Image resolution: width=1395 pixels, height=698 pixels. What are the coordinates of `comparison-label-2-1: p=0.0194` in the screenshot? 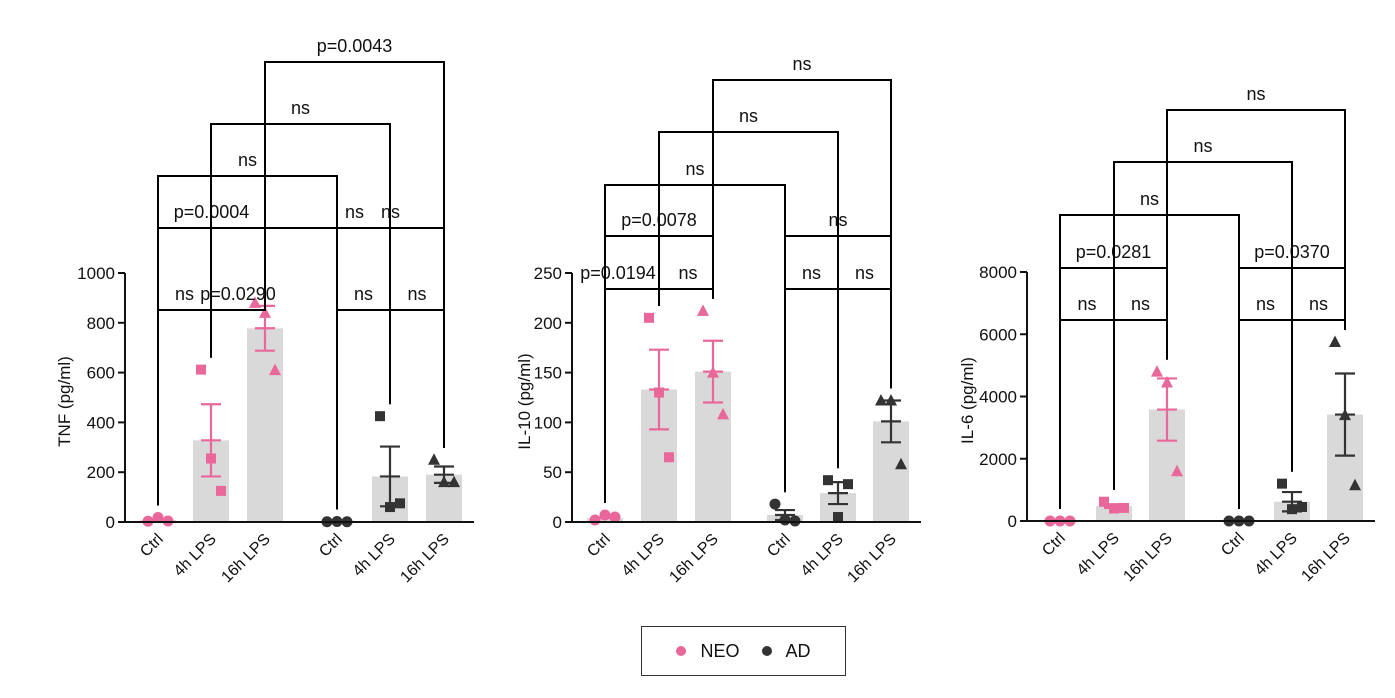 It's located at (618, 273).